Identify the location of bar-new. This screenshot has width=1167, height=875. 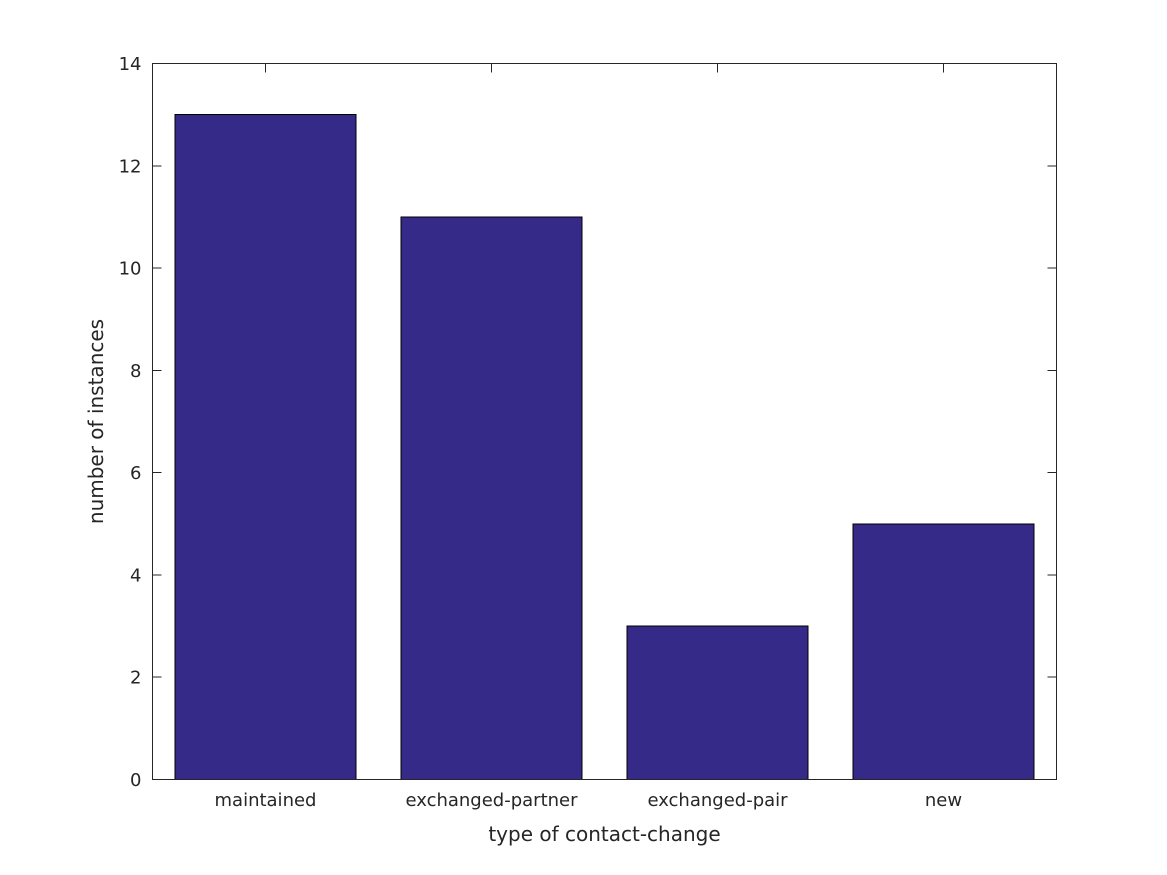
(943, 651).